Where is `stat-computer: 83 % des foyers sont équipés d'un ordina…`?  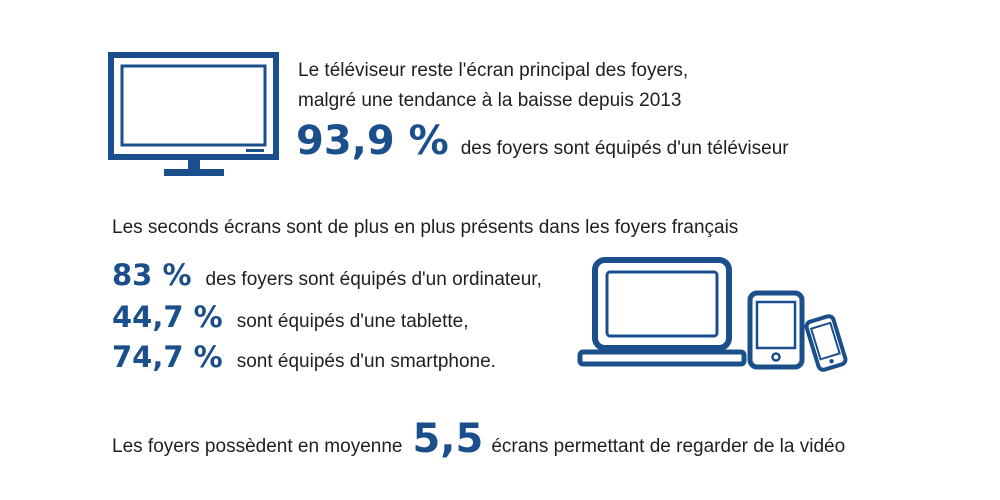
stat-computer: 83 % des foyers sont équipés d'un ordina… is located at coordinates (327, 275).